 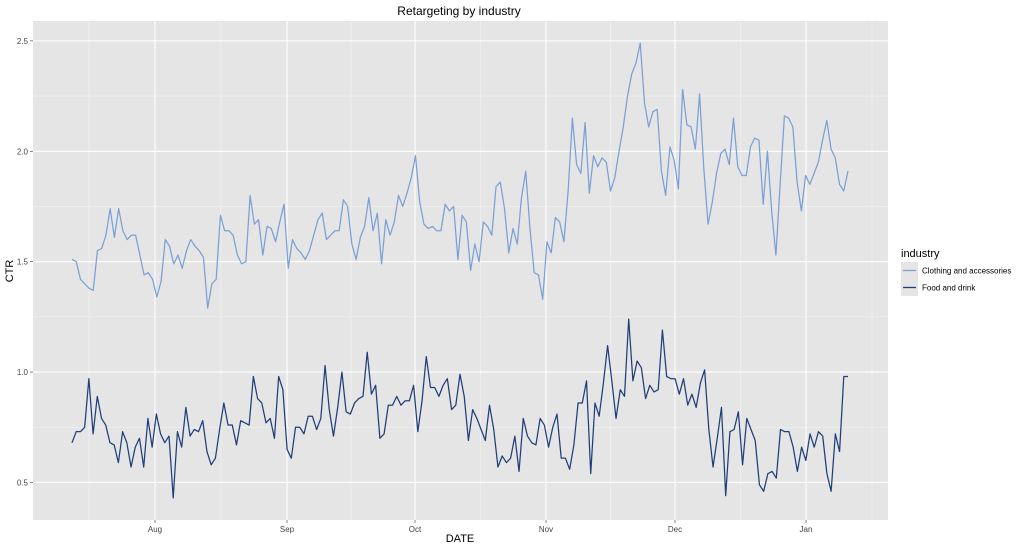 What do you see at coordinates (287, 529) in the screenshot?
I see `x-tick-label: Sep` at bounding box center [287, 529].